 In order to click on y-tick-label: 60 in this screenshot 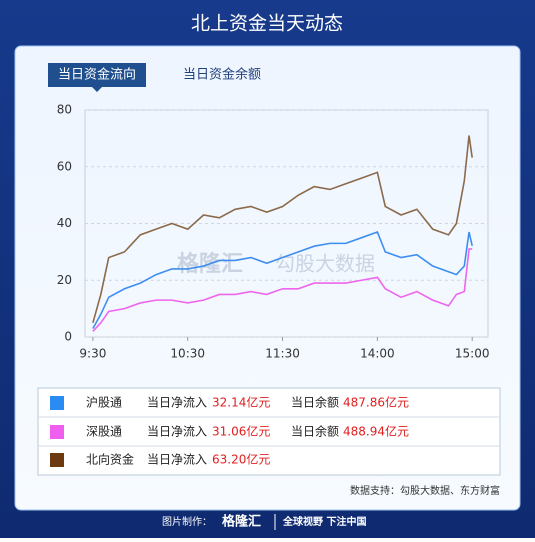, I will do `click(64, 166)`.